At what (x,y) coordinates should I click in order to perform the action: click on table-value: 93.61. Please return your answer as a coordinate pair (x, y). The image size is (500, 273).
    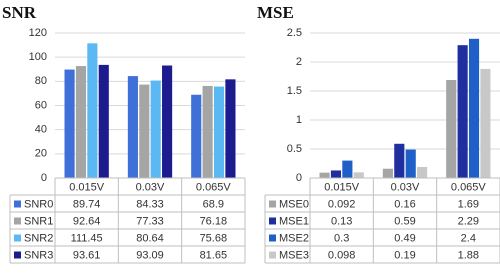
    Looking at the image, I should click on (87, 255).